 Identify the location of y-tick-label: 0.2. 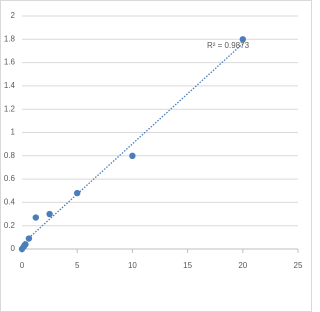
(10, 225).